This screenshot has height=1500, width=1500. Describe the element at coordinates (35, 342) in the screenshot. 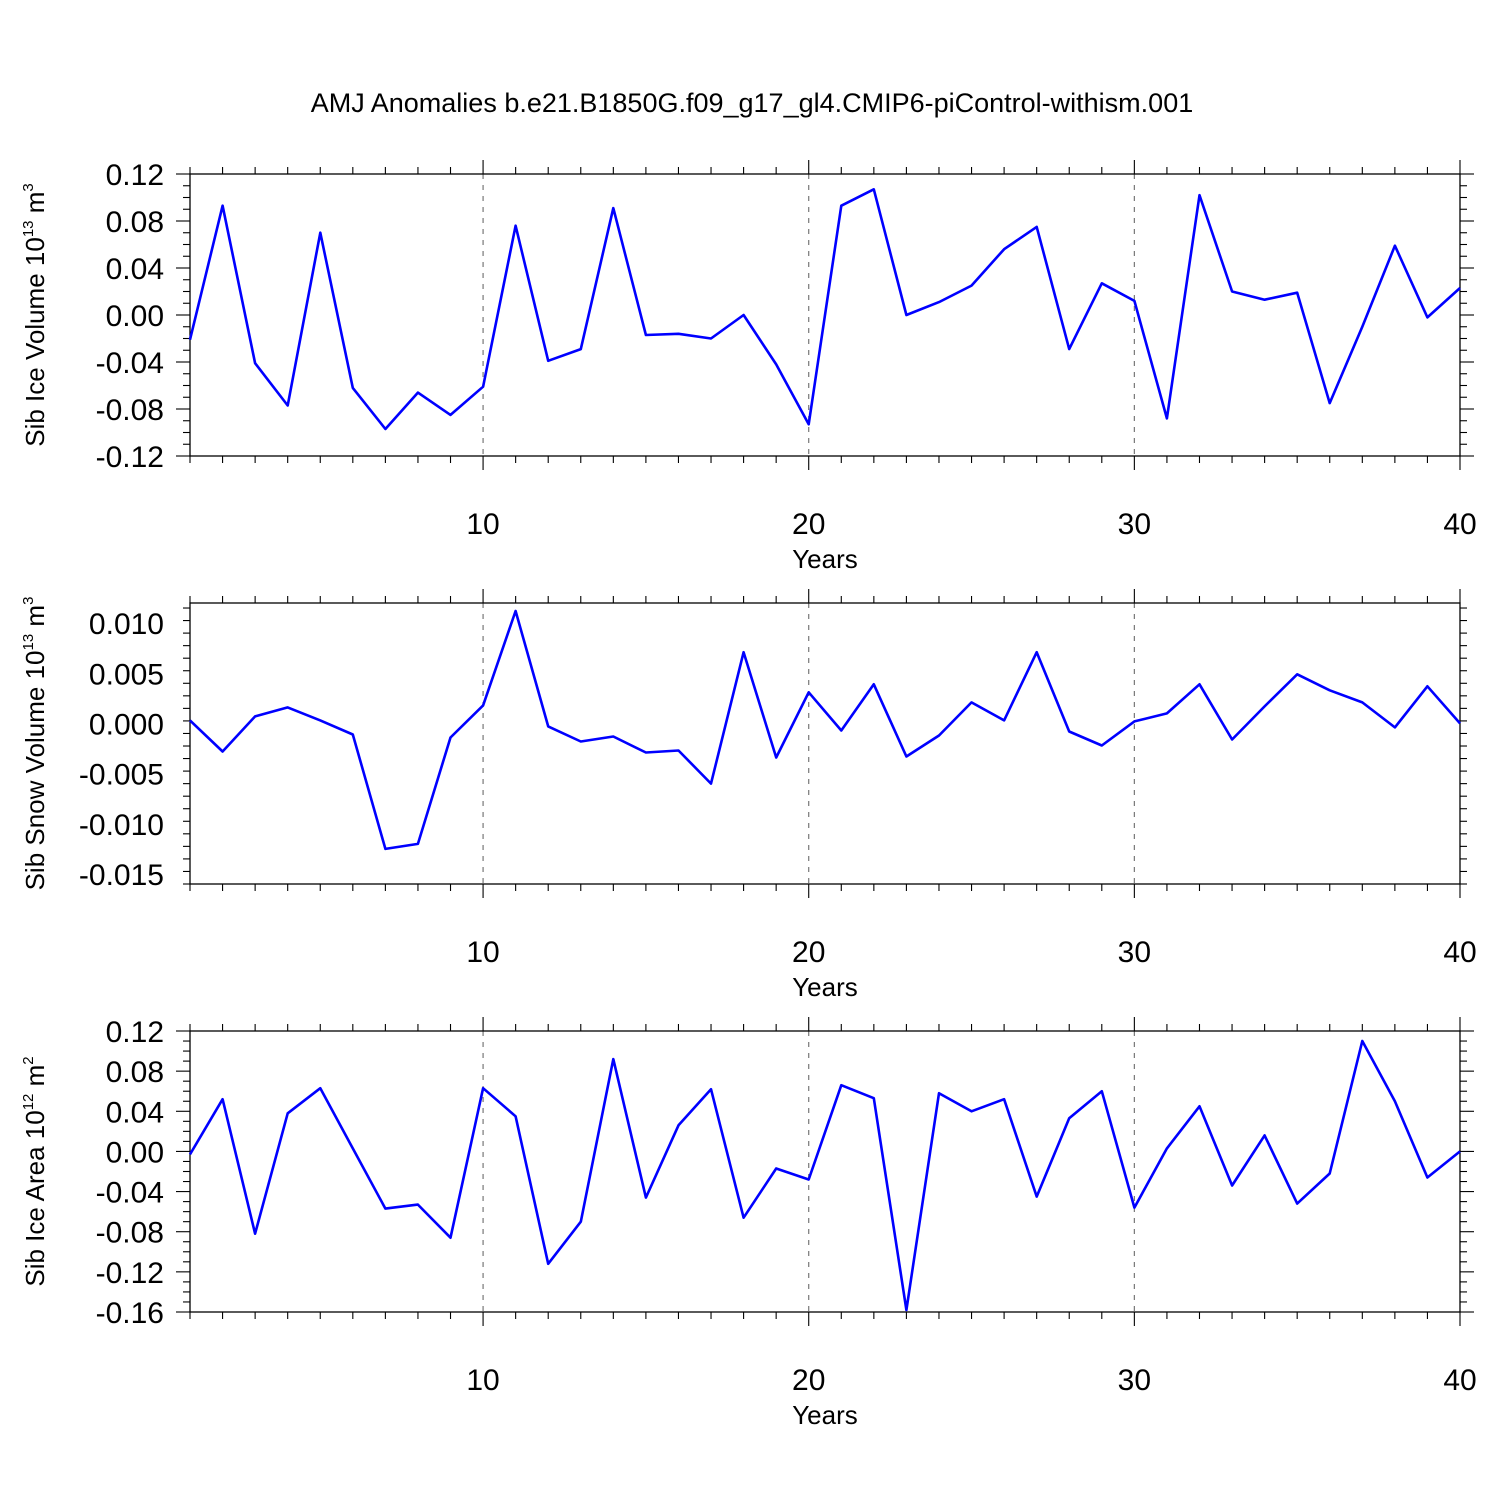

I see `y-axis-label-text: Sib Ice Volume 10` at that location.